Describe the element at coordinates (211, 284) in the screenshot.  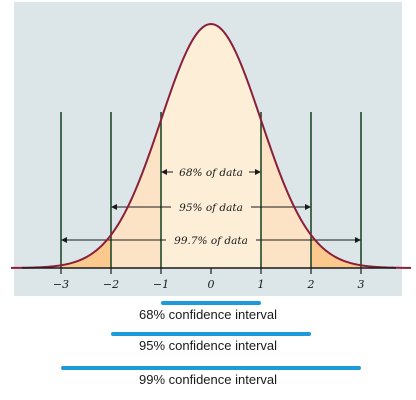
I see `x-tick-label: 0` at that location.